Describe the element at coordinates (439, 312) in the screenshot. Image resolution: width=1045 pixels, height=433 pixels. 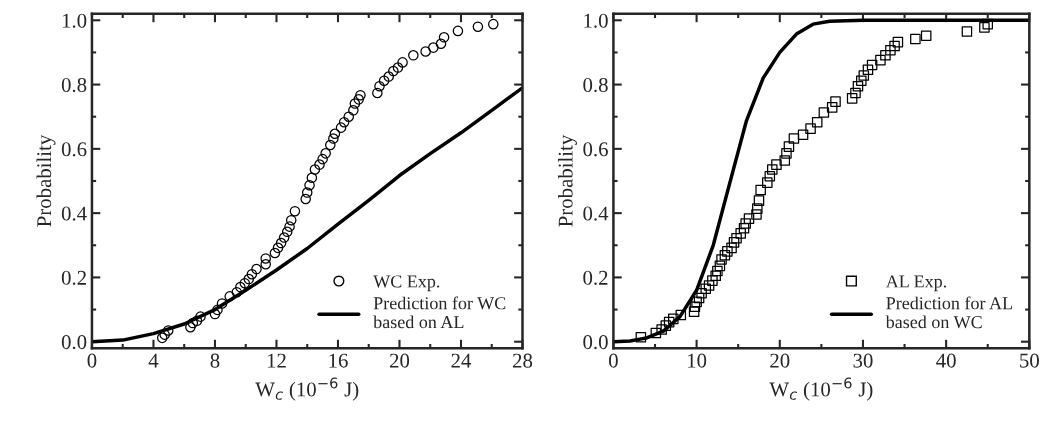
I see `legend-label: Prediction for WC based on AL` at that location.